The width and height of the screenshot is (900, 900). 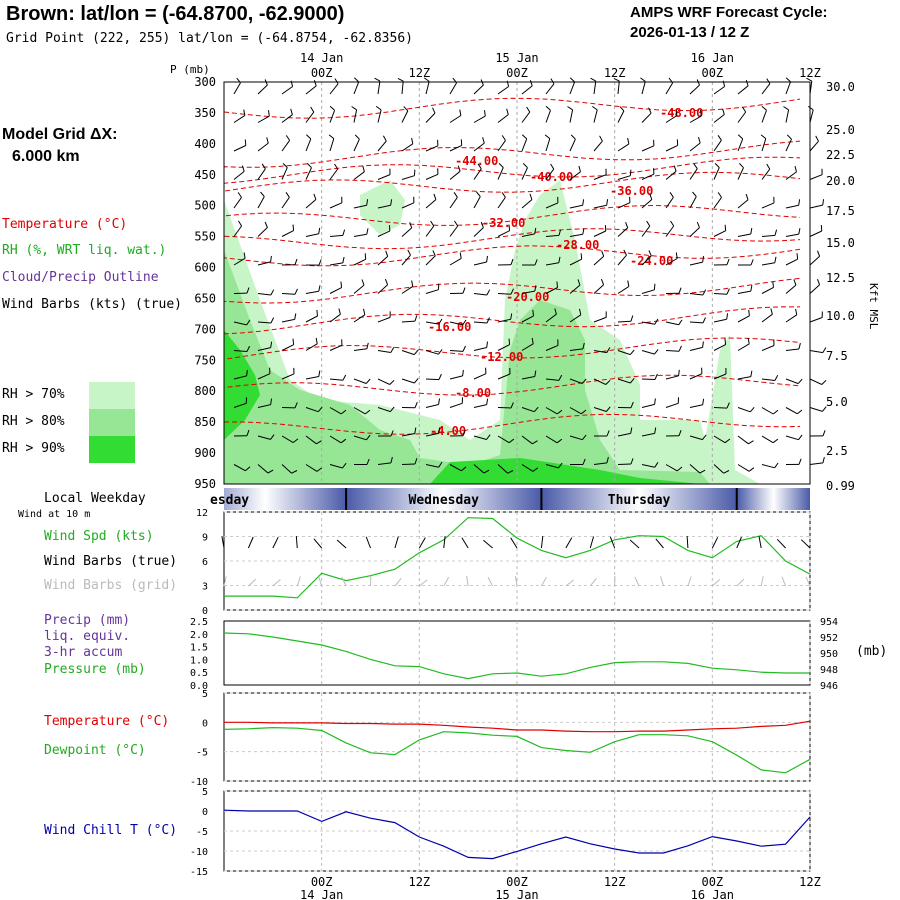 What do you see at coordinates (87, 620) in the screenshot?
I see `precip-label: Precip (mm)` at bounding box center [87, 620].